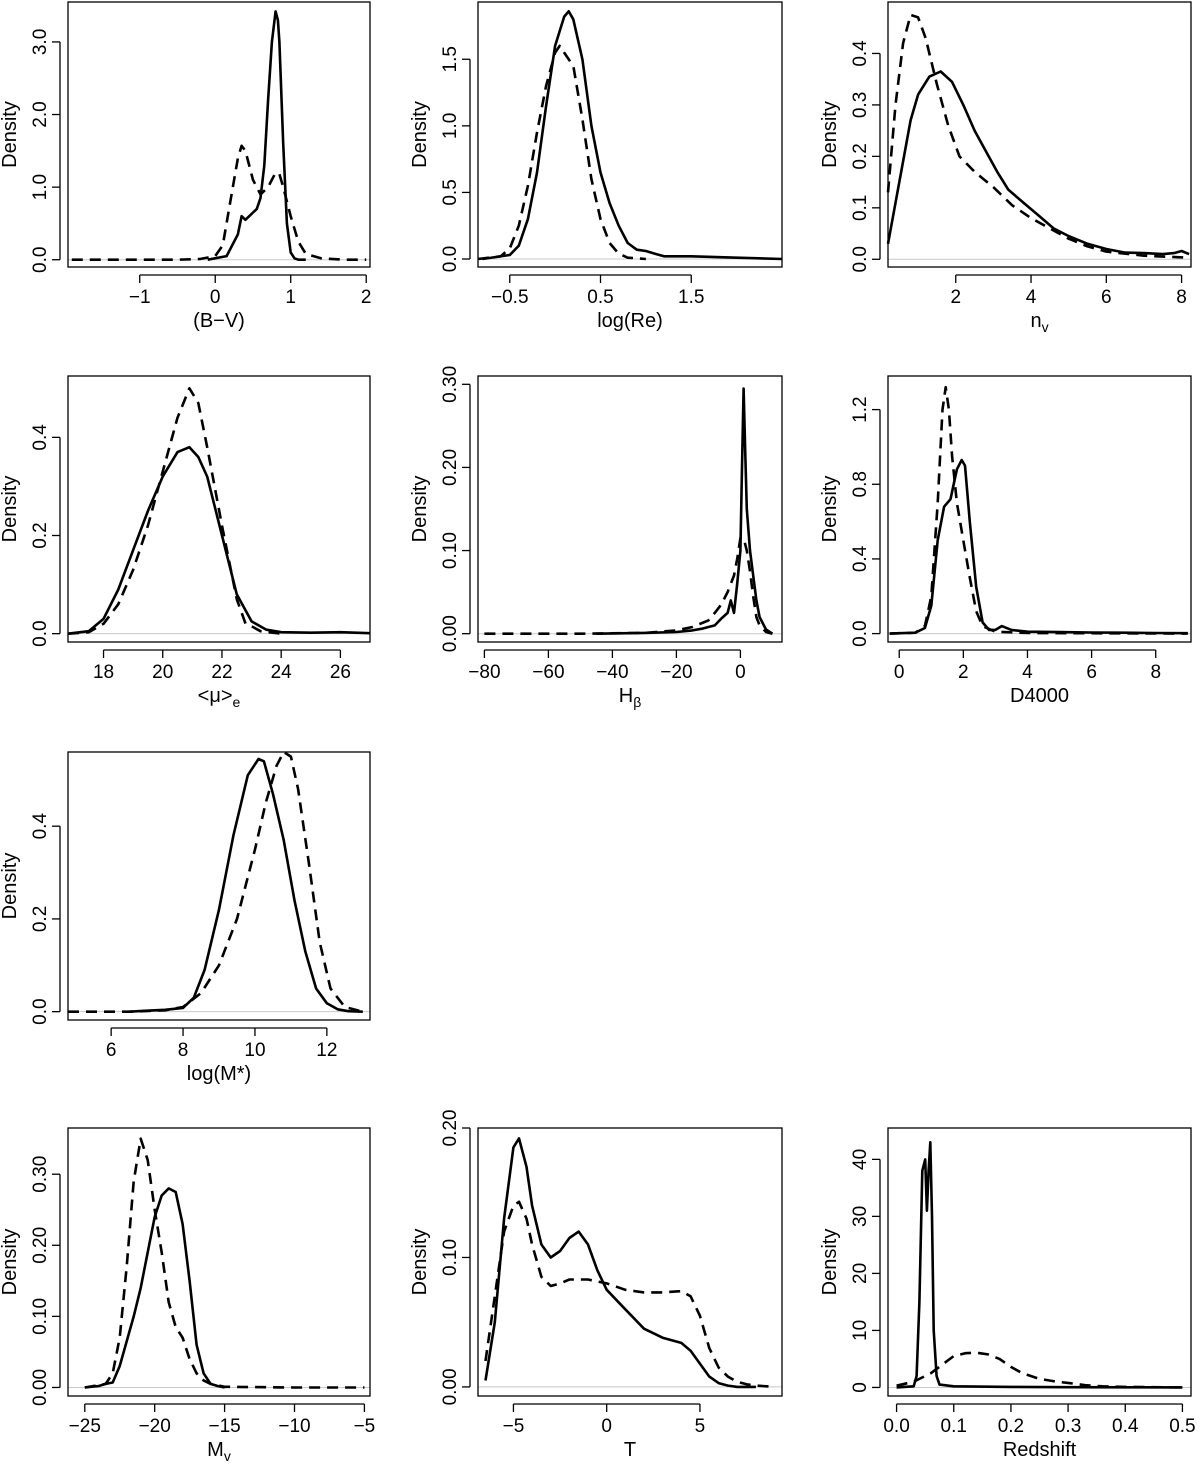 This screenshot has width=1200, height=1471. I want to click on y-tick-label: 30, so click(860, 1216).